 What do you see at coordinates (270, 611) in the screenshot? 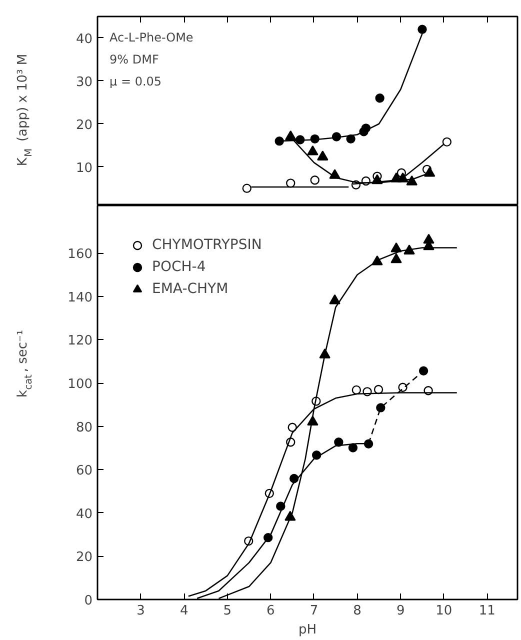
I see `x-tick-label: 6` at bounding box center [270, 611].